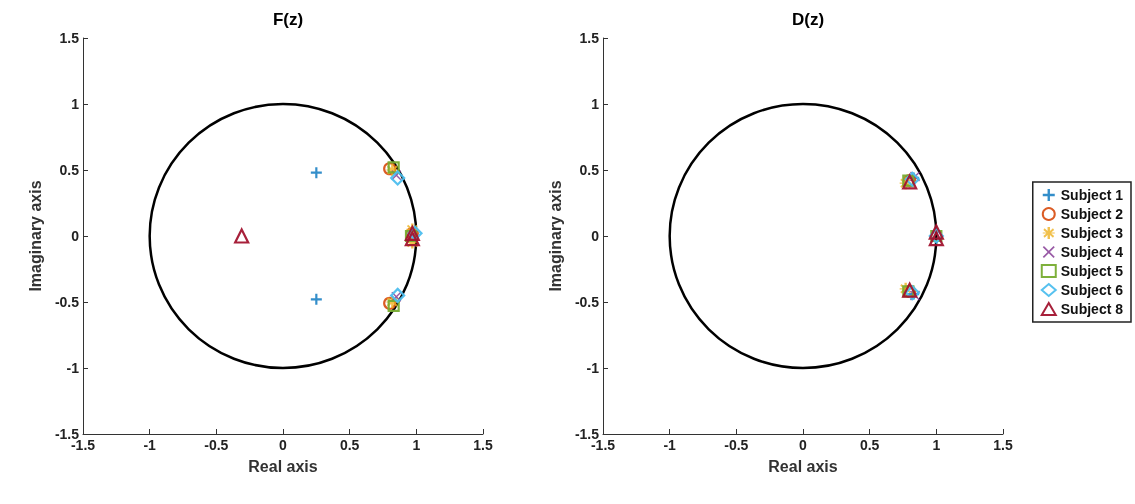 Image resolution: width=1135 pixels, height=504 pixels. Describe the element at coordinates (1092, 252) in the screenshot. I see `legend-label: Subject 4` at that location.